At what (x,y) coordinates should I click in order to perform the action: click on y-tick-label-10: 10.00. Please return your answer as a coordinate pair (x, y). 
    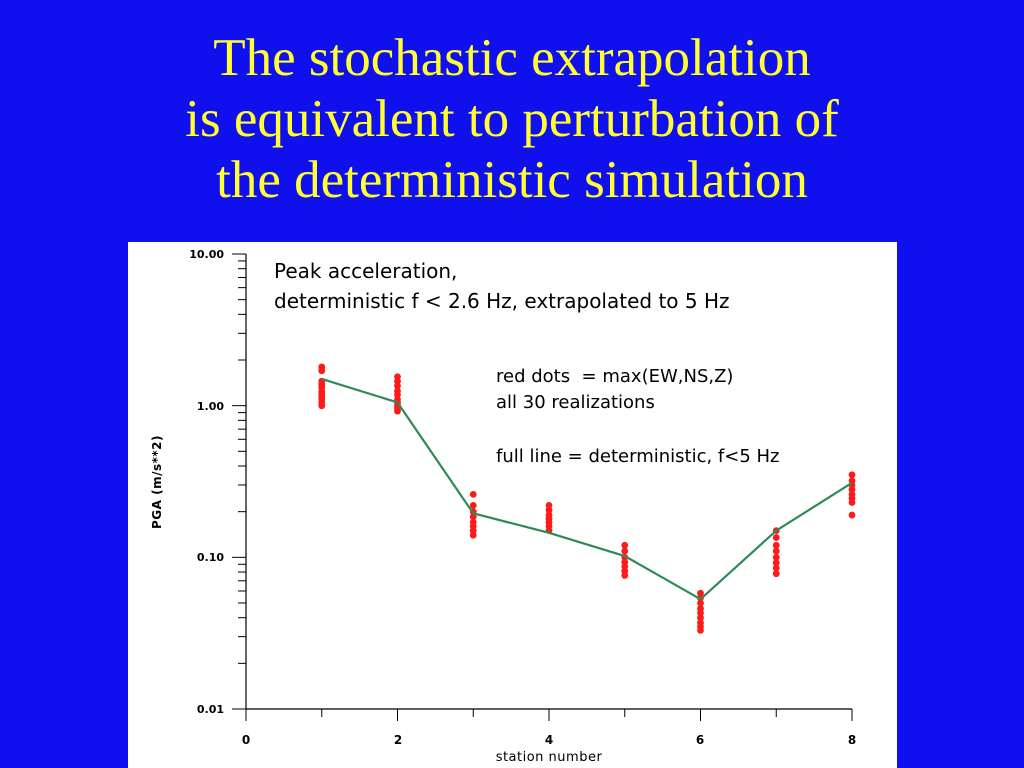
    Looking at the image, I should click on (206, 254).